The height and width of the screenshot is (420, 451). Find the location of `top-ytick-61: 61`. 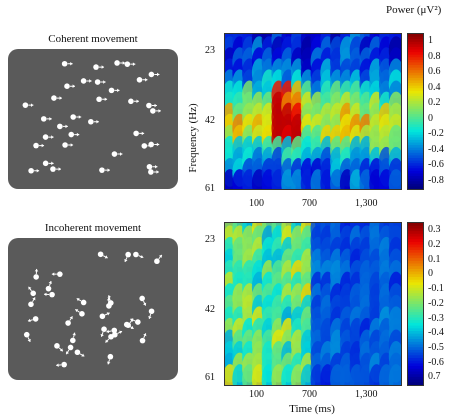

top-ytick-61: 61 is located at coordinates (210, 188).